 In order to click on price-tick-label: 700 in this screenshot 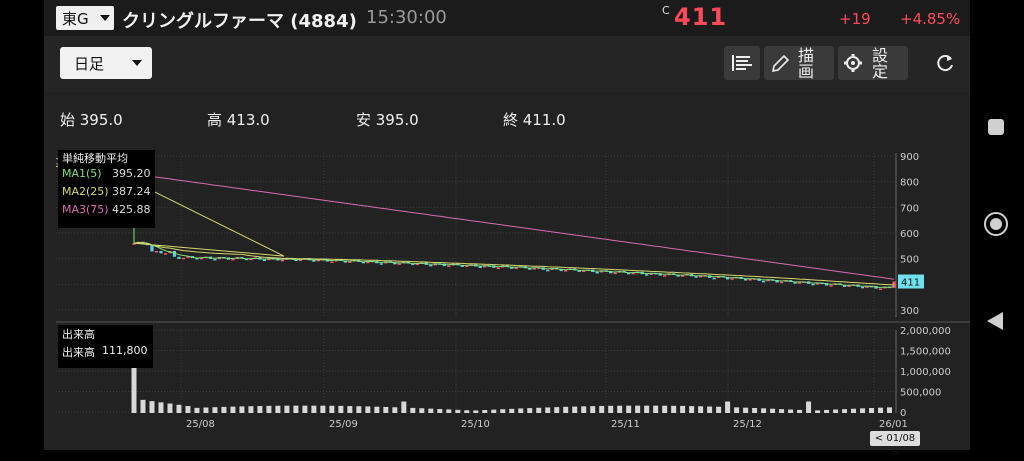, I will do `click(909, 208)`.